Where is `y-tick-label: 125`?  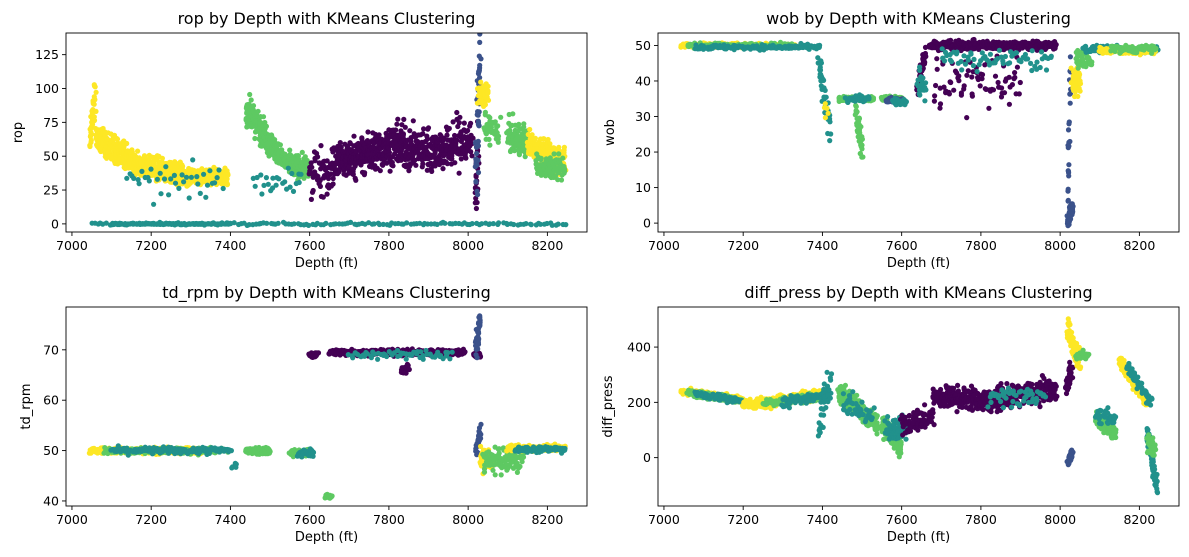
y-tick-label: 125 is located at coordinates (47, 54).